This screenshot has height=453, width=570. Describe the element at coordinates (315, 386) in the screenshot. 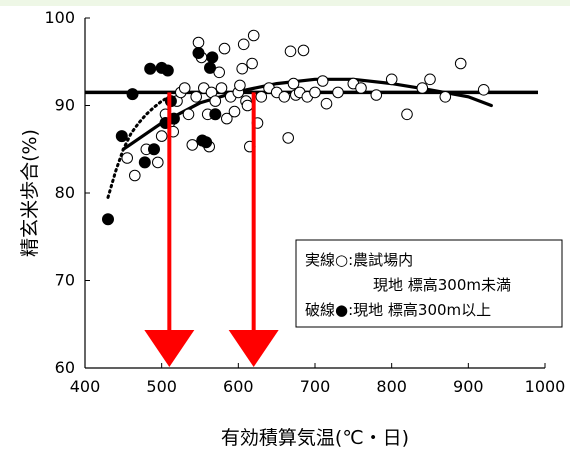

I see `x-tick-label: 700` at that location.